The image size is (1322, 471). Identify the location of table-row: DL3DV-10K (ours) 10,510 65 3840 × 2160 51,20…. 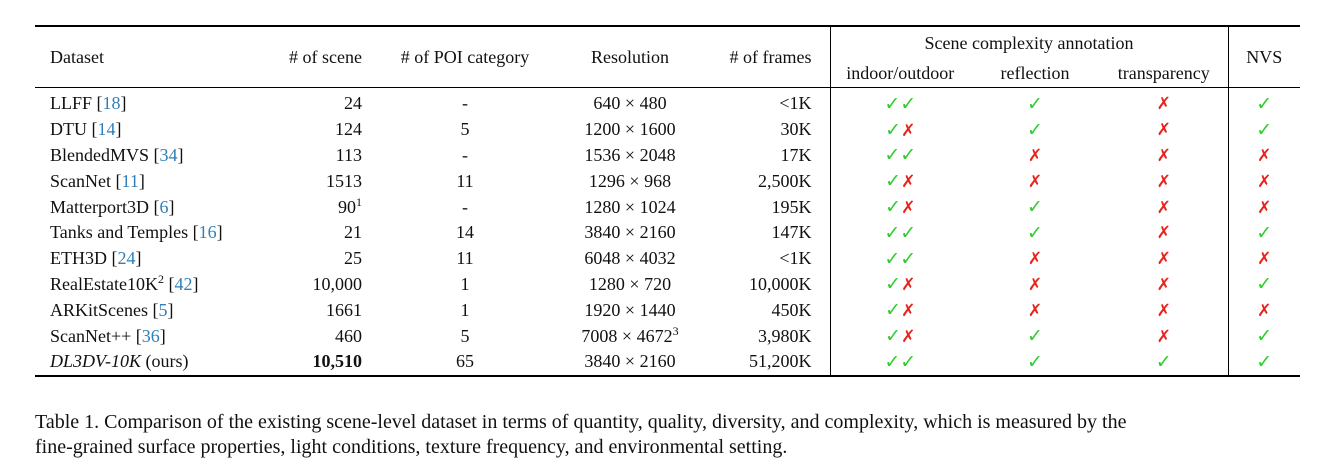
(667, 362).